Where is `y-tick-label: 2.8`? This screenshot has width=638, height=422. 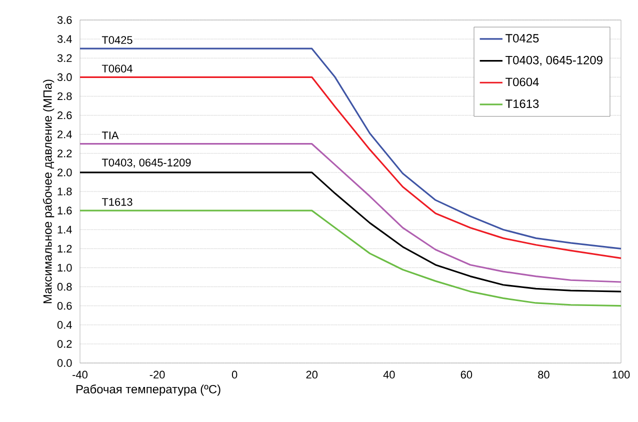 y-tick-label: 2.8 is located at coordinates (65, 96).